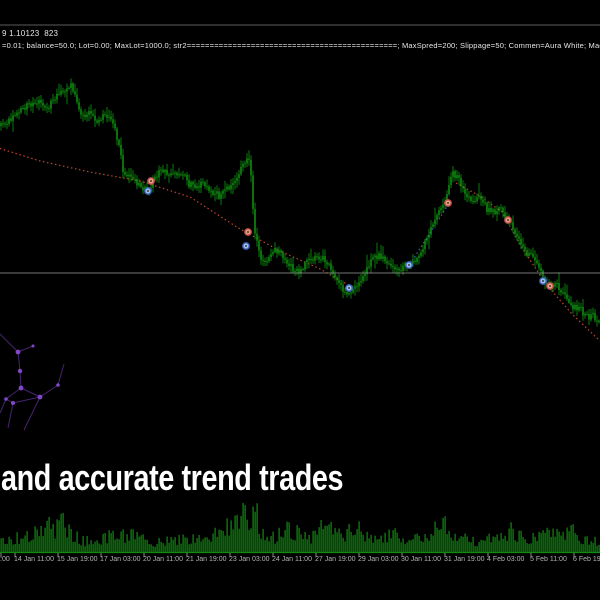  What do you see at coordinates (586, 559) in the screenshot?
I see `x-axis-label: 6 Feb 19:00` at bounding box center [586, 559].